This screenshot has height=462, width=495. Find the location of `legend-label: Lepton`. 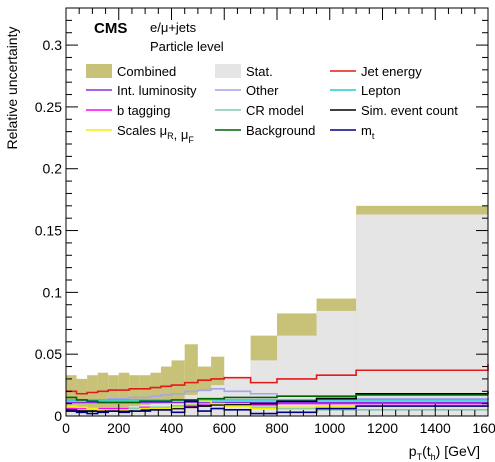

legend-label: Lepton is located at coordinates (381, 90).